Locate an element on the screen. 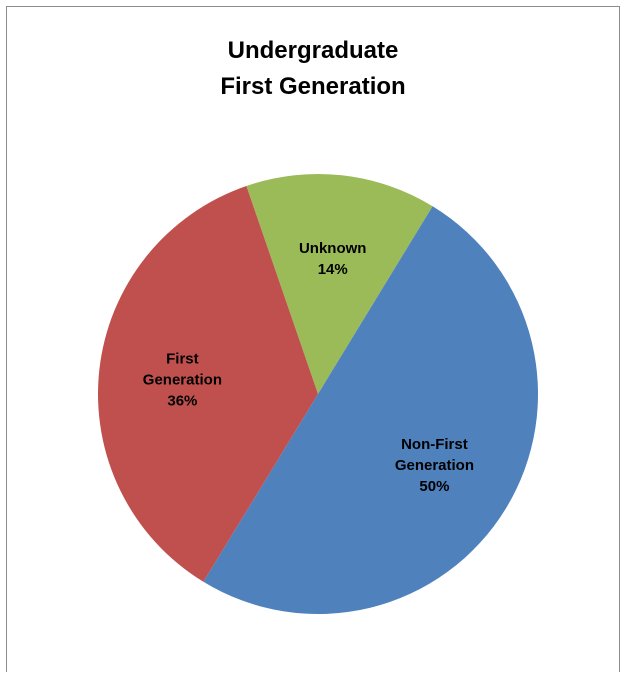 This screenshot has height=675, width=626. data-label-category: First is located at coordinates (182, 358).